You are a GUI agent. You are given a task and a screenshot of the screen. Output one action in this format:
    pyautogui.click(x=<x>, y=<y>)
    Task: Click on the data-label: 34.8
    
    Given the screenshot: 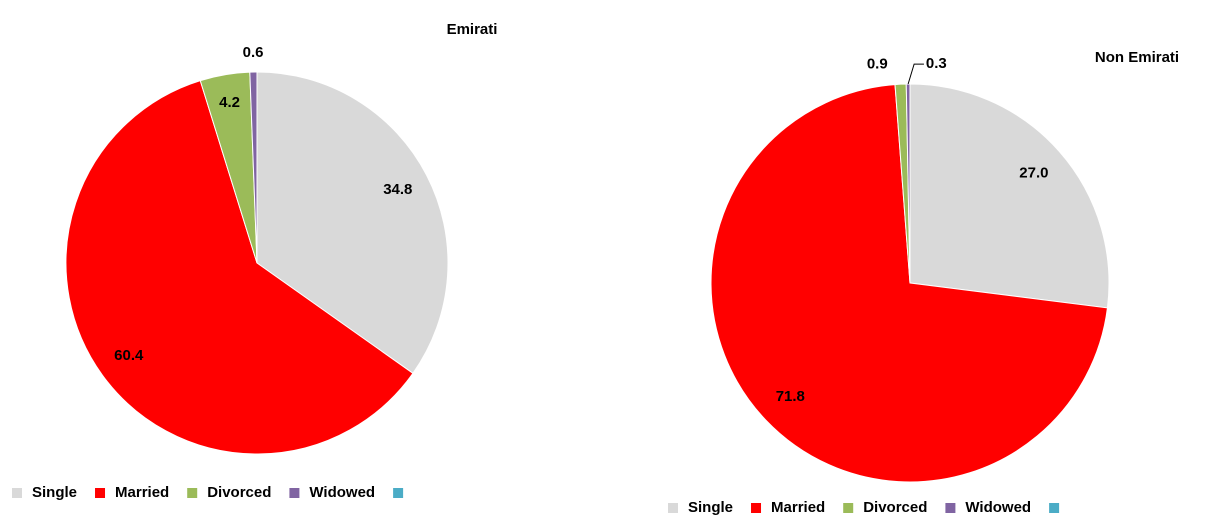 What is the action you would take?
    pyautogui.click(x=397, y=189)
    